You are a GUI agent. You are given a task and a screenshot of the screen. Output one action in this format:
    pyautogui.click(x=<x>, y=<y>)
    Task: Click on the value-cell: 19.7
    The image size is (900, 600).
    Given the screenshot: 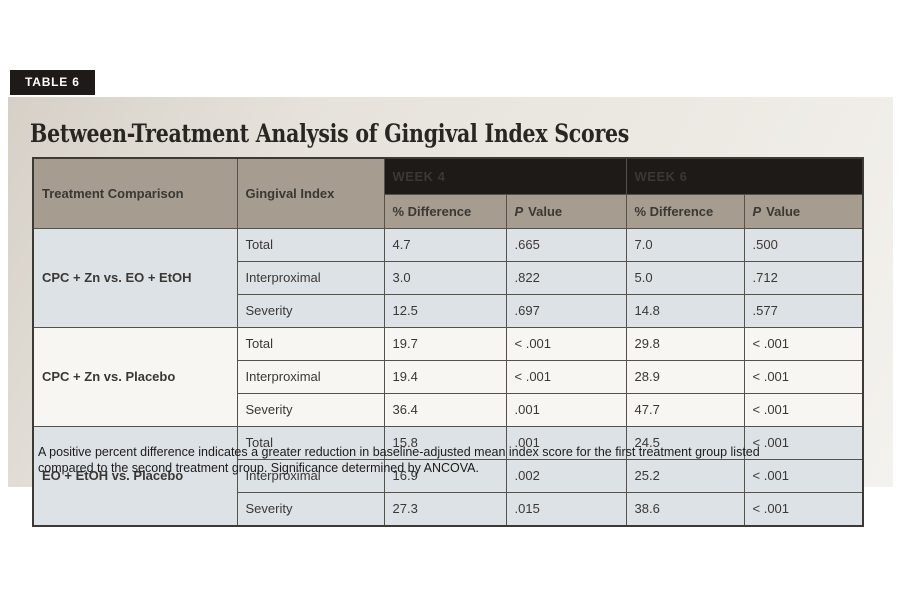 What is the action you would take?
    pyautogui.click(x=445, y=344)
    